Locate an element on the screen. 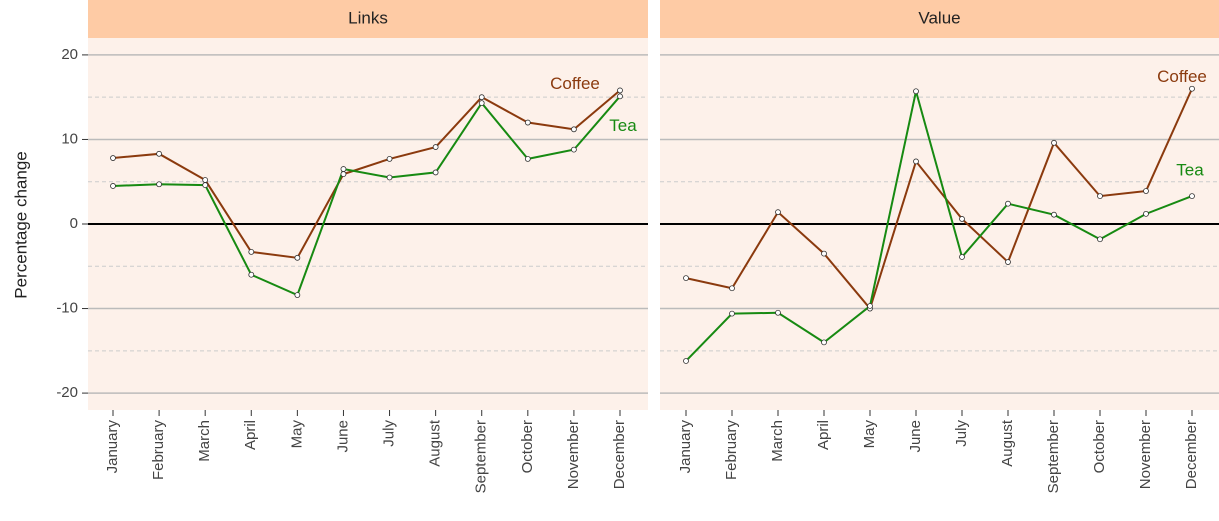 The width and height of the screenshot is (1219, 521). panel-title: Value is located at coordinates (939, 17).